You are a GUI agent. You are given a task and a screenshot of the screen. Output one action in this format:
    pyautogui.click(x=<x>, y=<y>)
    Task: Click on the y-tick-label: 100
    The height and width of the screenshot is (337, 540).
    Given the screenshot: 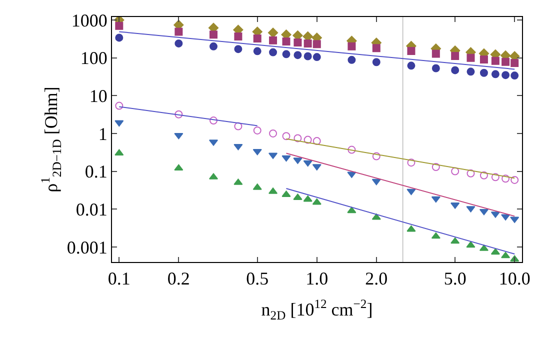 What is the action you would take?
    pyautogui.click(x=94, y=58)
    